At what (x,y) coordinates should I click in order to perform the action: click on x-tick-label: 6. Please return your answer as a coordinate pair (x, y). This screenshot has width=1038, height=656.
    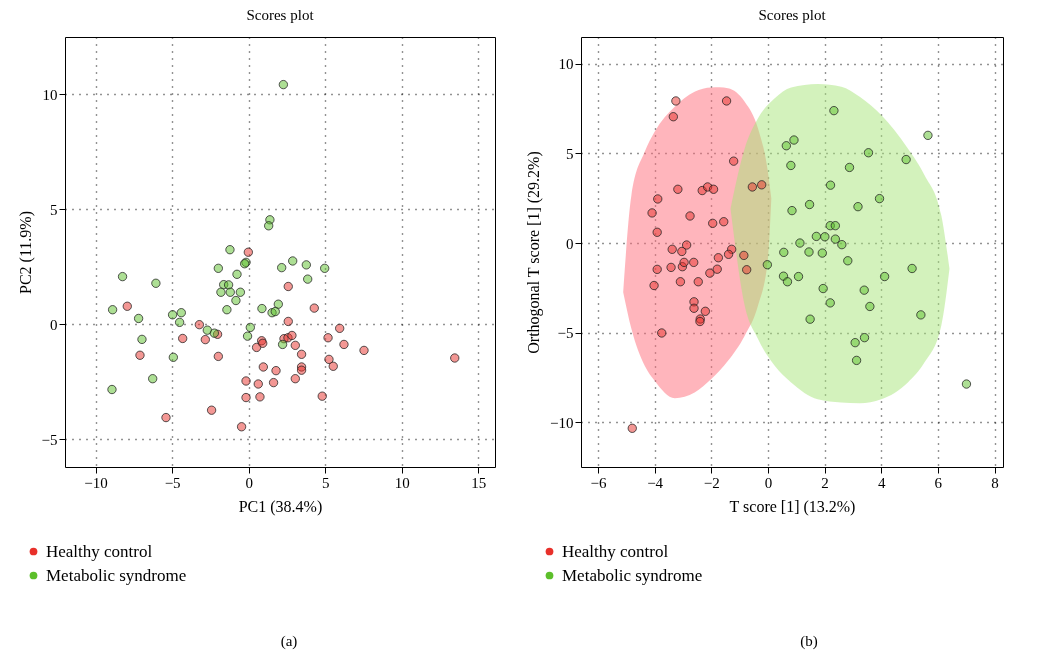
    Looking at the image, I should click on (938, 482).